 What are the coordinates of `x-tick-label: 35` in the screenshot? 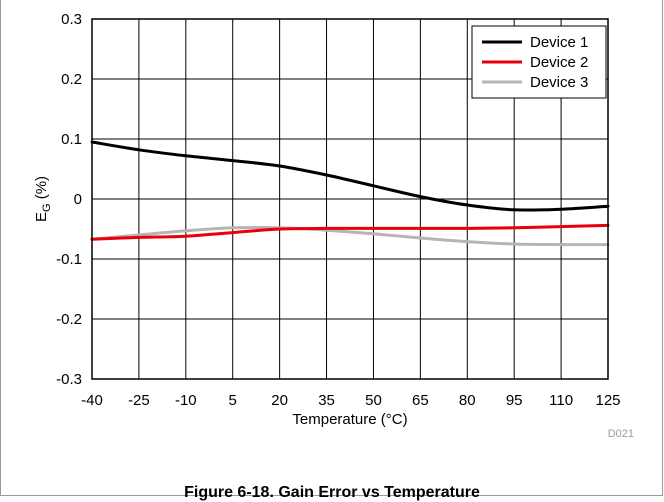 It's located at (326, 400).